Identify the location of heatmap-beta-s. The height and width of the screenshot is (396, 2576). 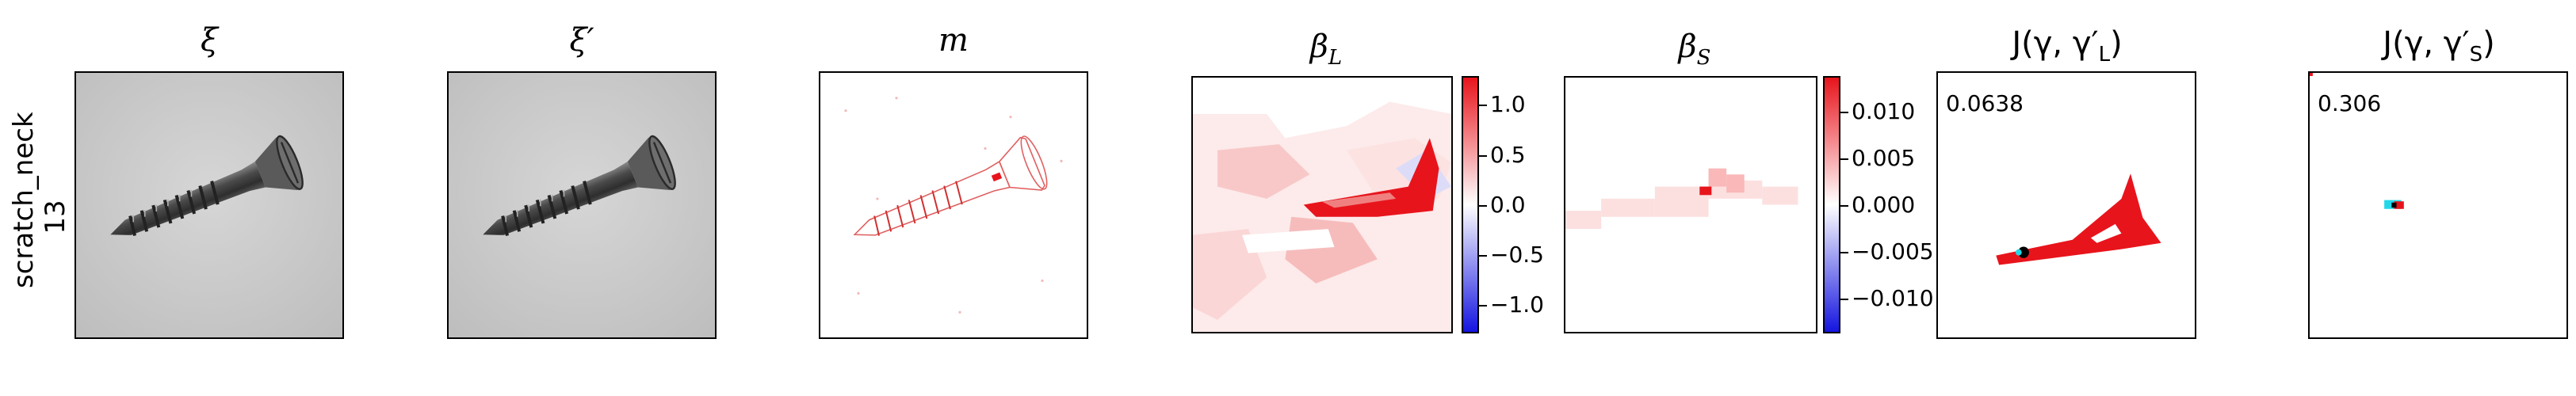
(1690, 204).